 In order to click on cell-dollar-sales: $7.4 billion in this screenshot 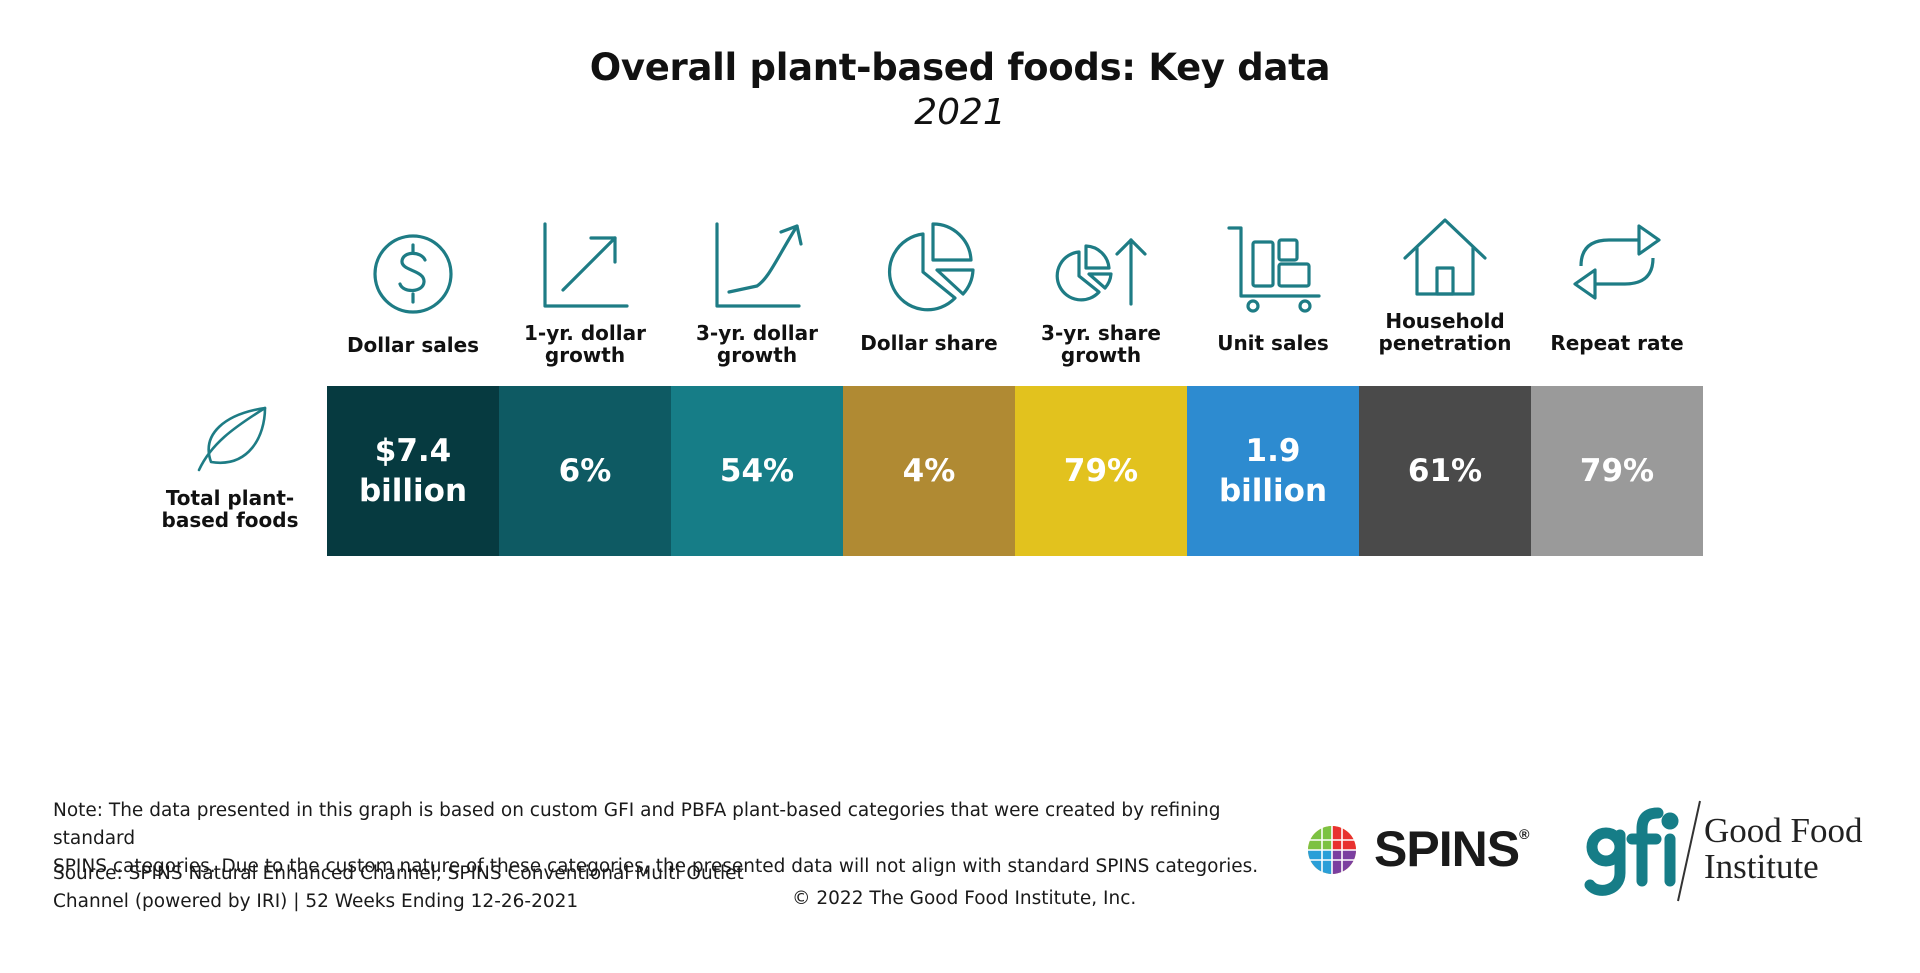, I will do `click(413, 471)`.